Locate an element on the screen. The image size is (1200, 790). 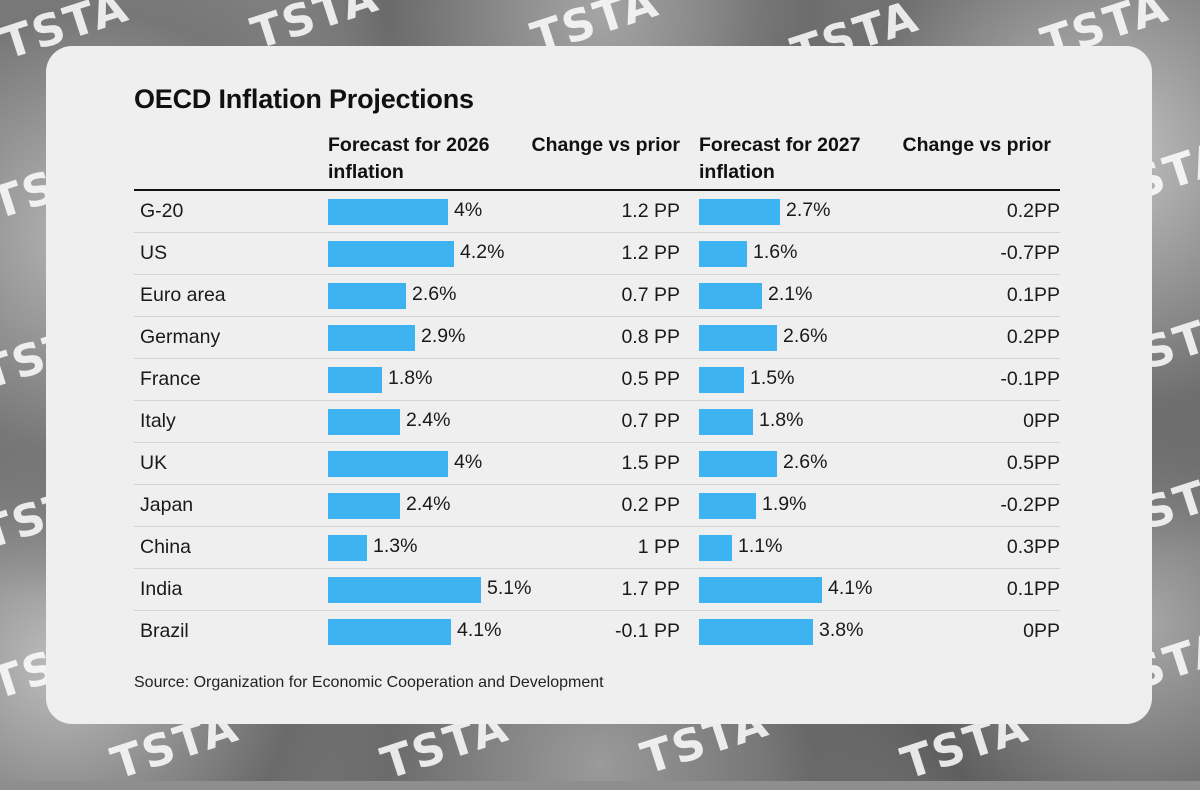
change-2026: 1 PP is located at coordinates (658, 547).